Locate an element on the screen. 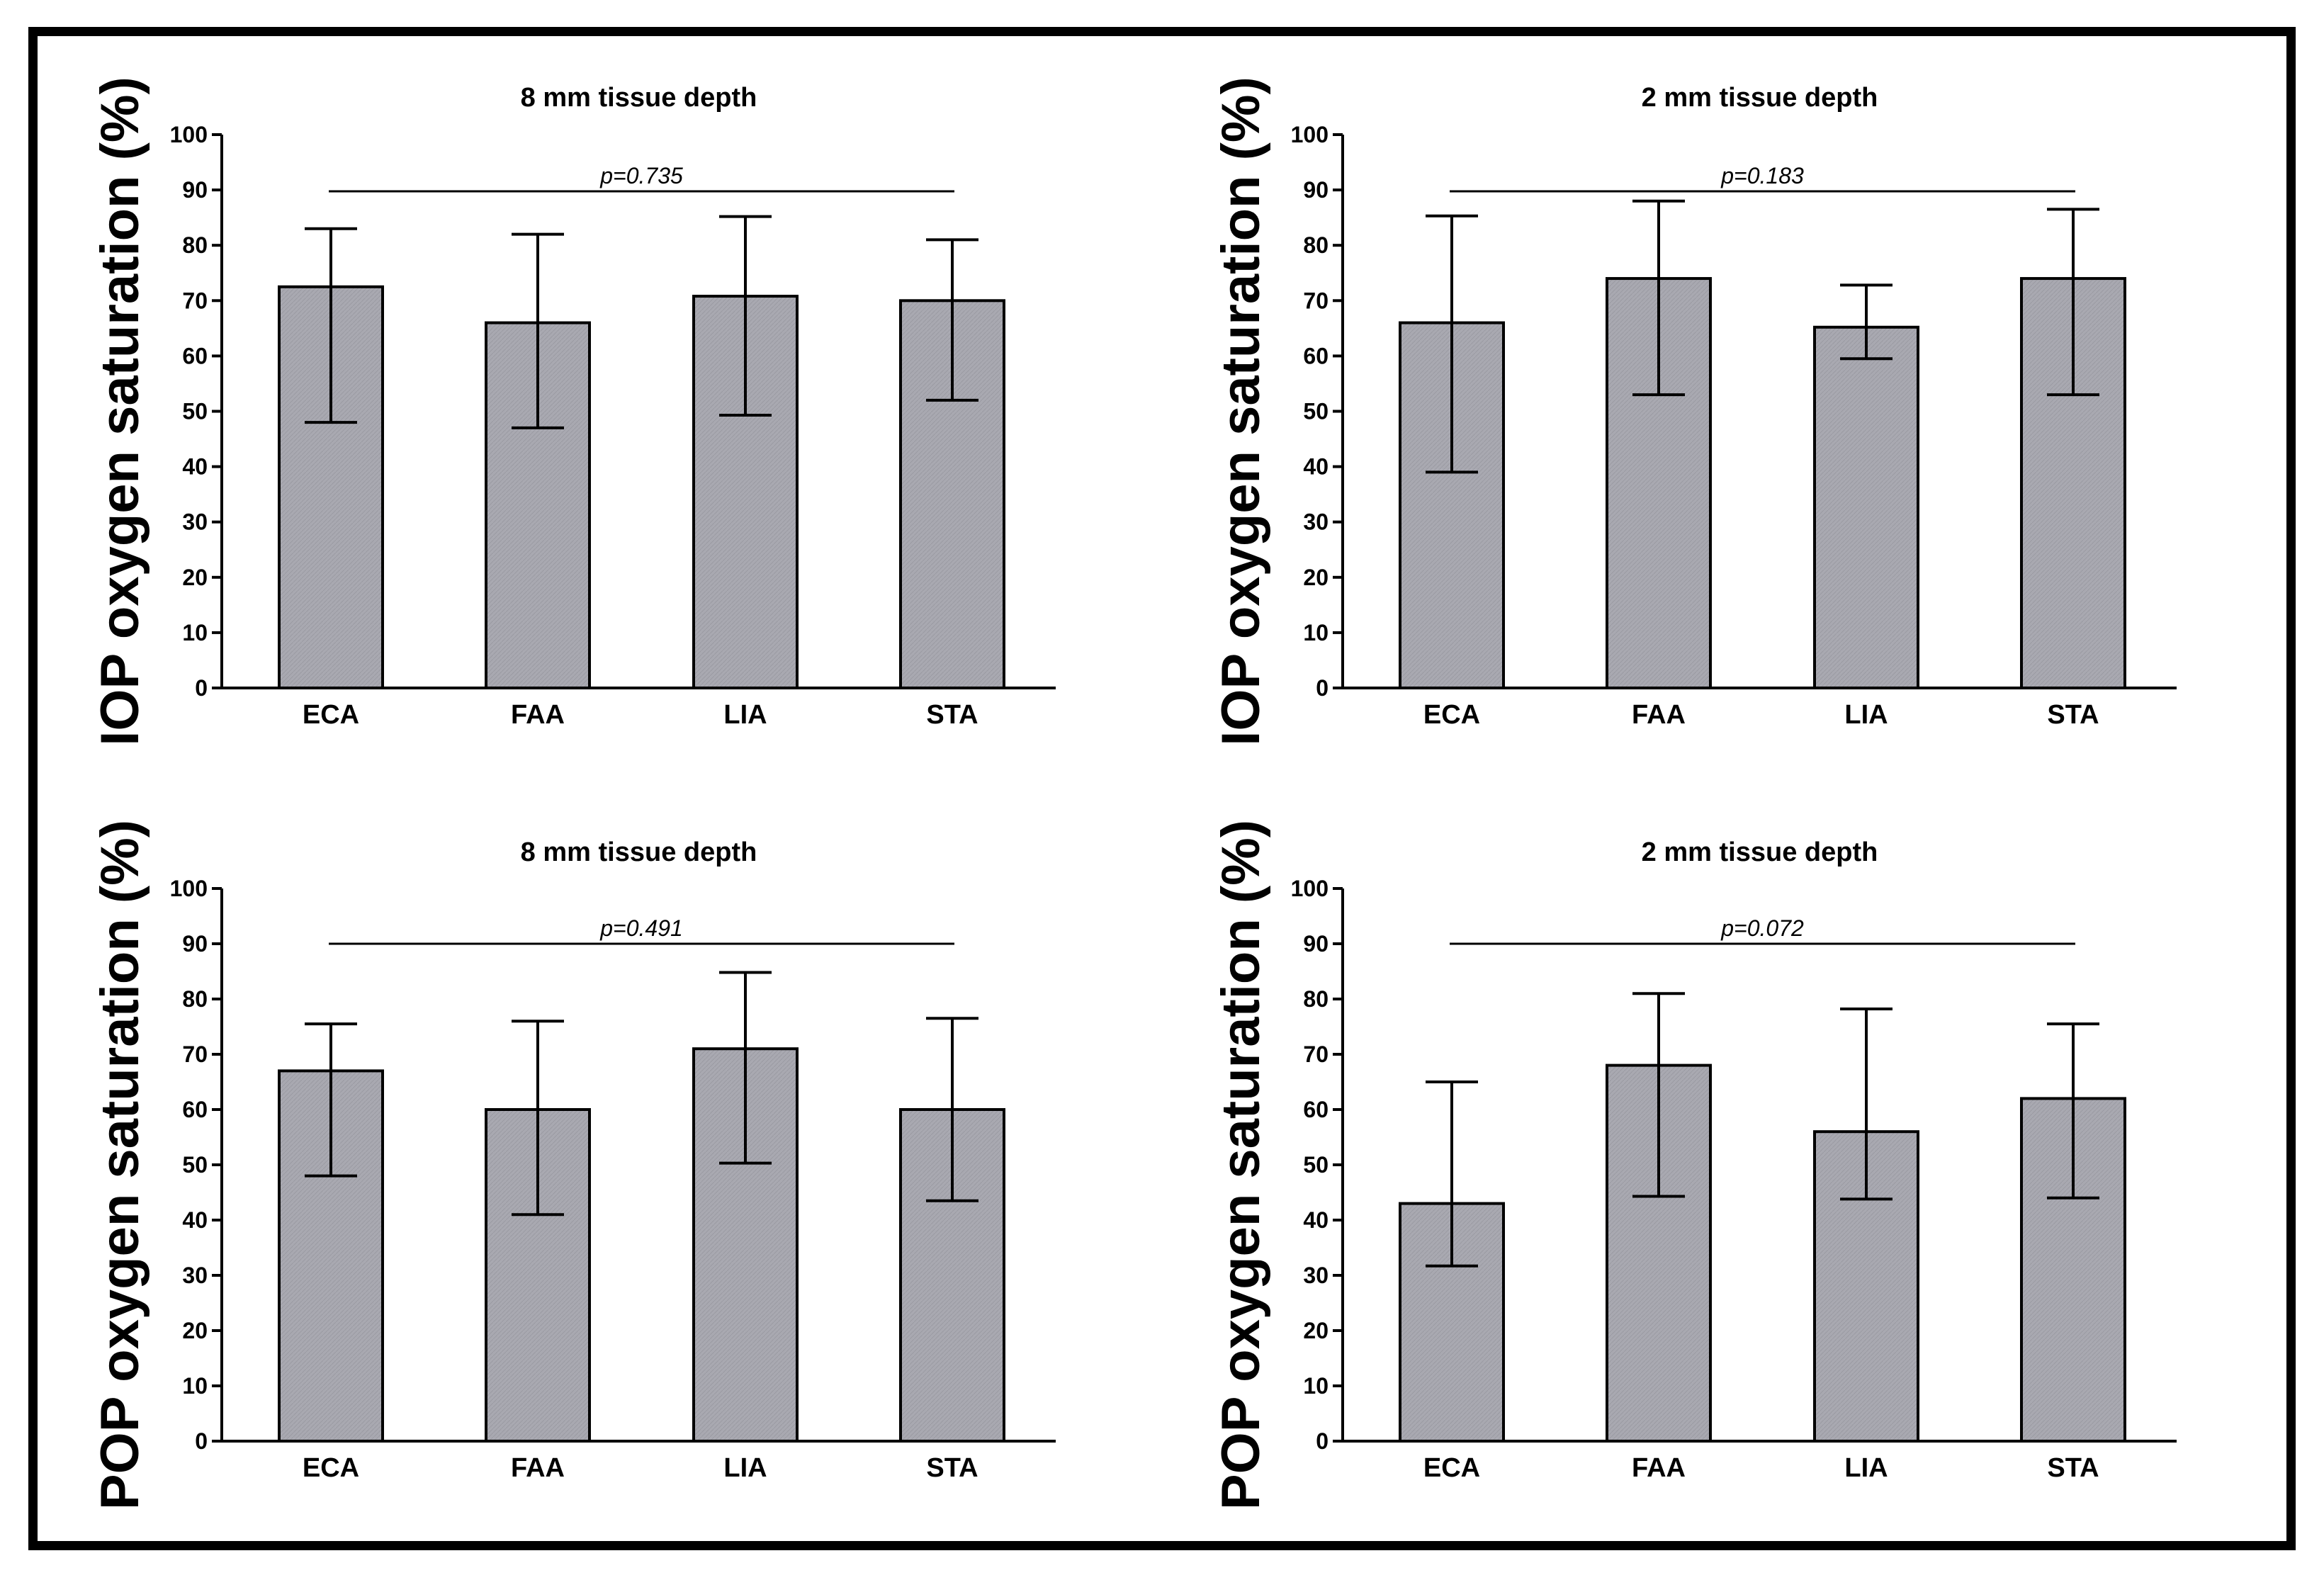  p-value-annotation: p=0.491 is located at coordinates (641, 928).